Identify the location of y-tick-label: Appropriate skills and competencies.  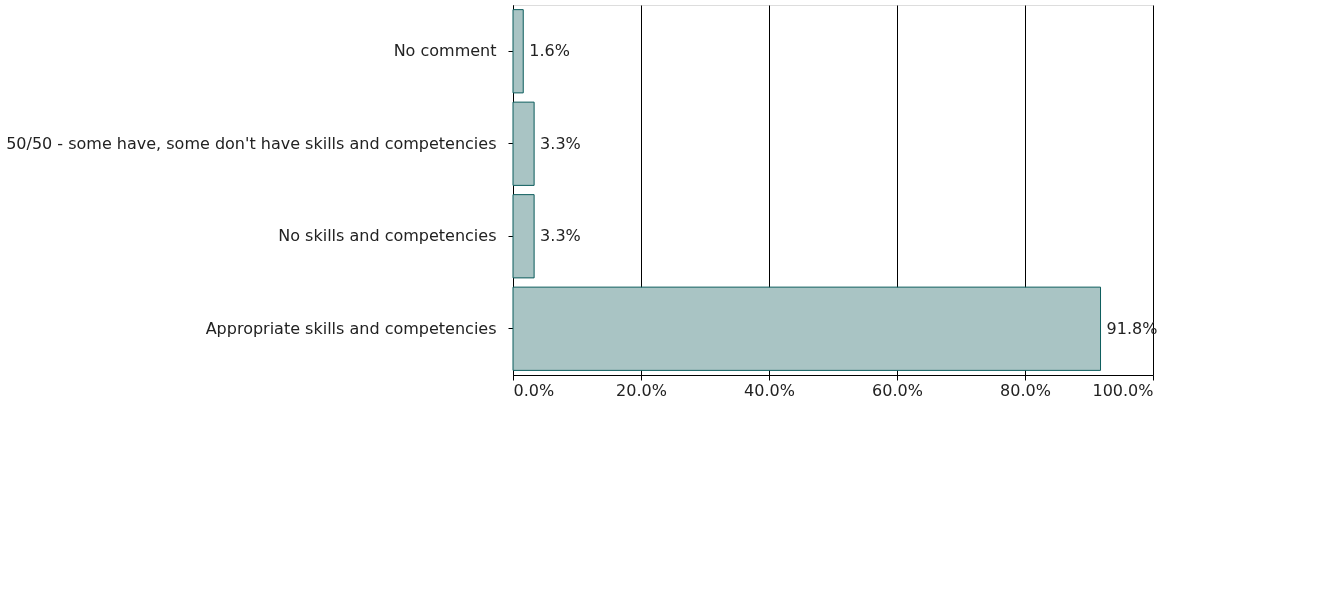
(351, 328).